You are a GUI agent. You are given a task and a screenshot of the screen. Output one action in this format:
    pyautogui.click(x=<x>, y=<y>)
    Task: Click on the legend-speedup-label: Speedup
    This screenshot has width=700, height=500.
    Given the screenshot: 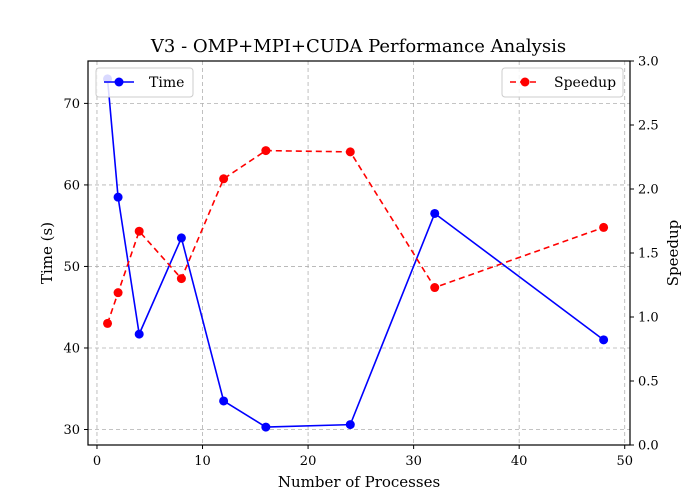 What is the action you would take?
    pyautogui.click(x=585, y=83)
    